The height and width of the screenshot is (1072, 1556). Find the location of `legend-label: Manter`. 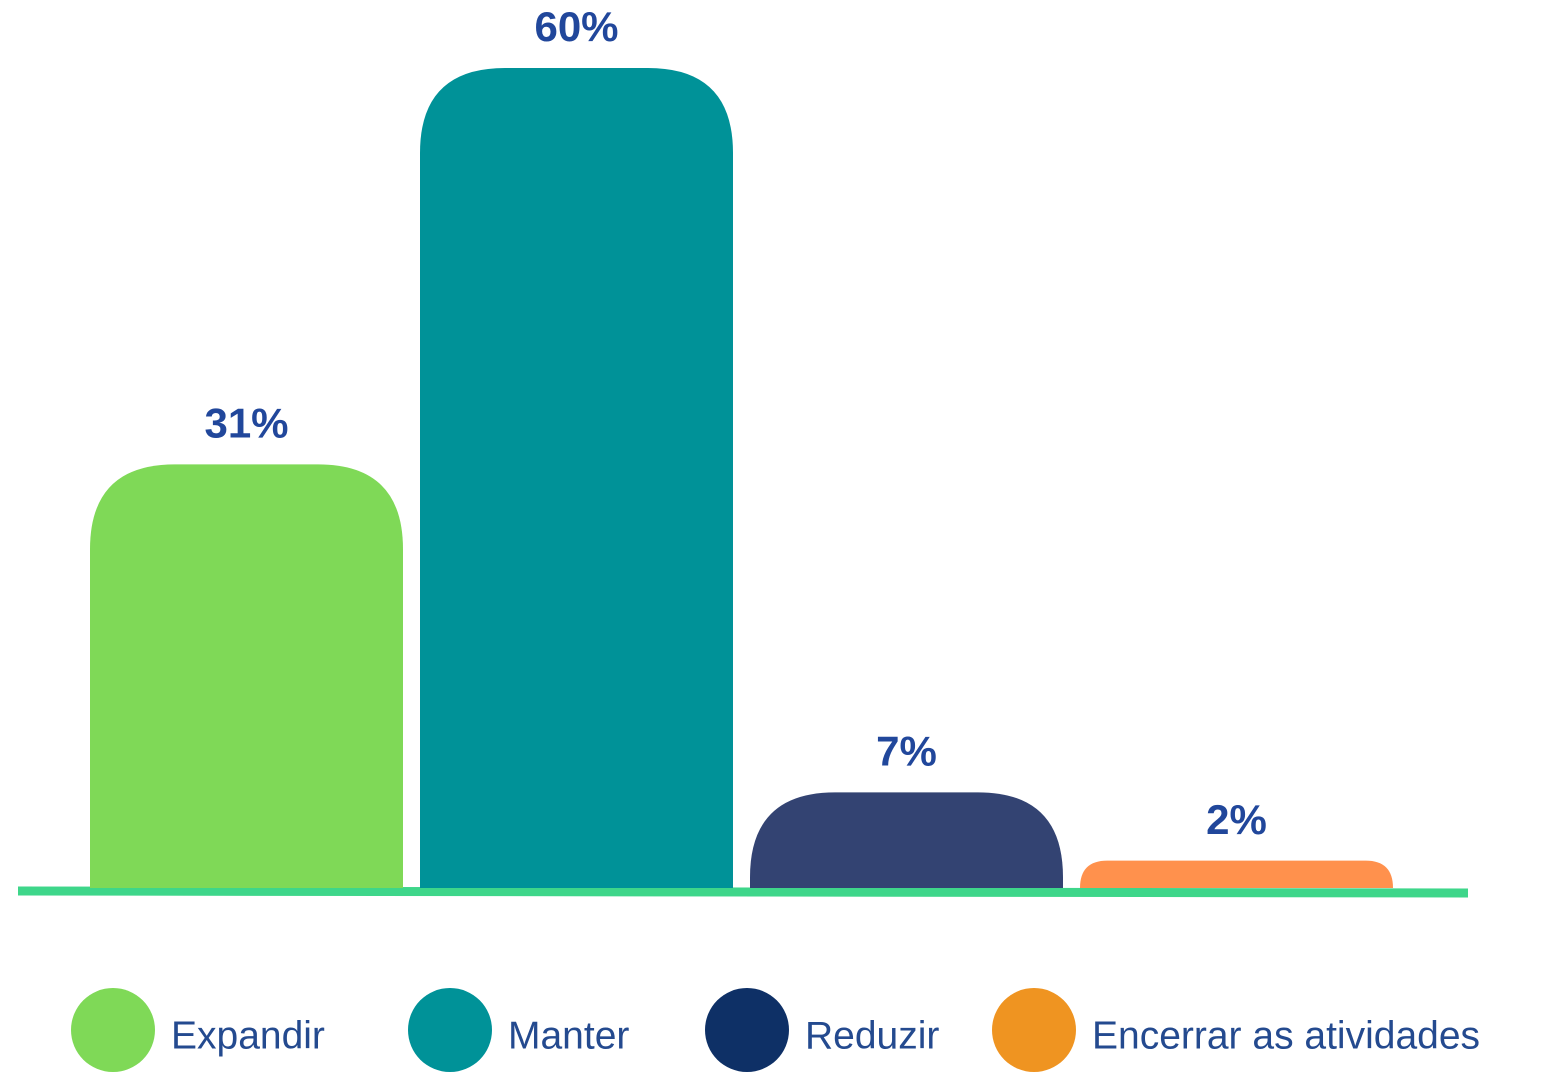

legend-label: Manter is located at coordinates (568, 1035).